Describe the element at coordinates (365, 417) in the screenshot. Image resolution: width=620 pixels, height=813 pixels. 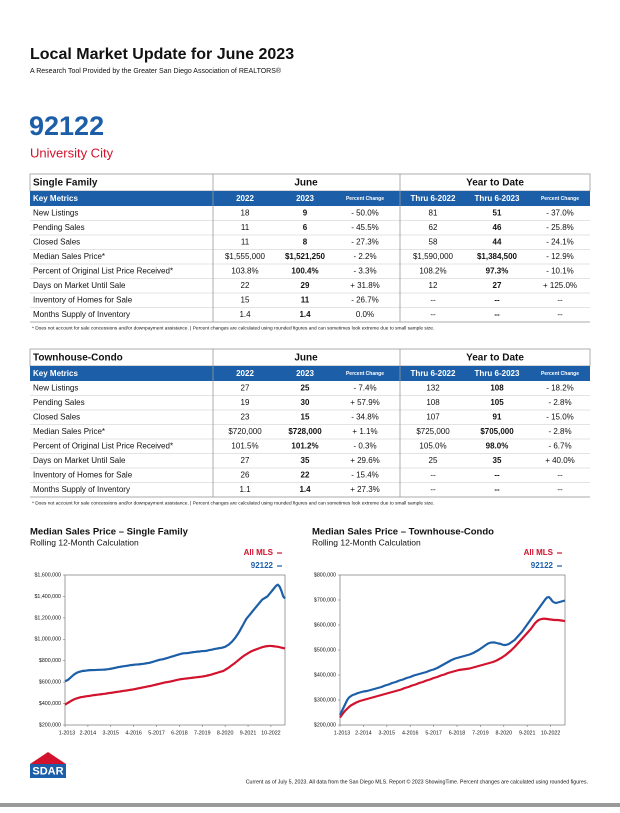
I see `table-cell: - 34.8%` at that location.